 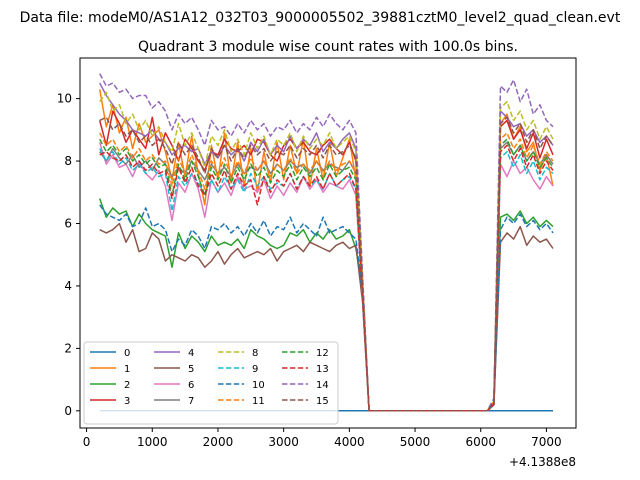 What do you see at coordinates (349, 442) in the screenshot?
I see `x-tick-label: 4000` at bounding box center [349, 442].